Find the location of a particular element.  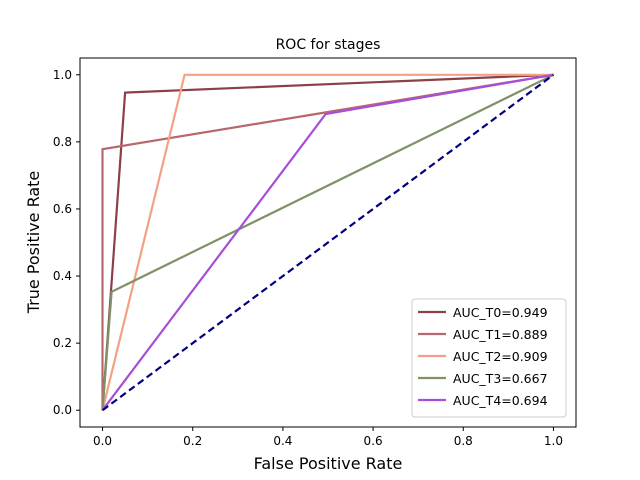

x-tick-label: 1.0 is located at coordinates (553, 441).